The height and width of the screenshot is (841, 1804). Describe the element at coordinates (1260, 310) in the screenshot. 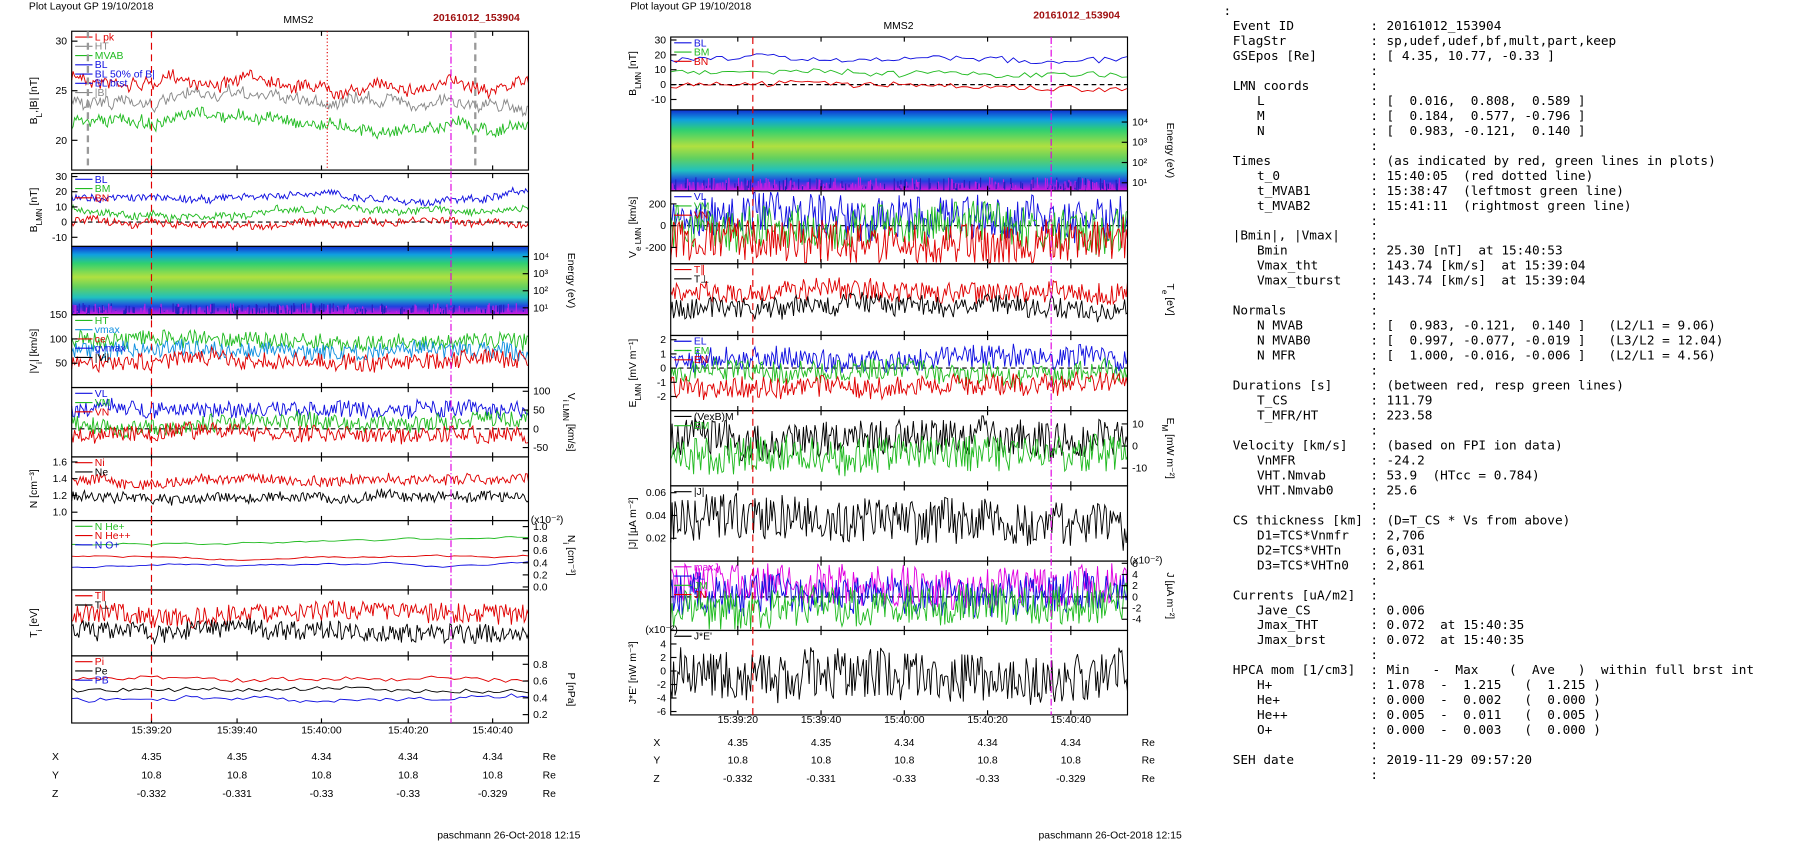

I see `info-label: Normals` at that location.